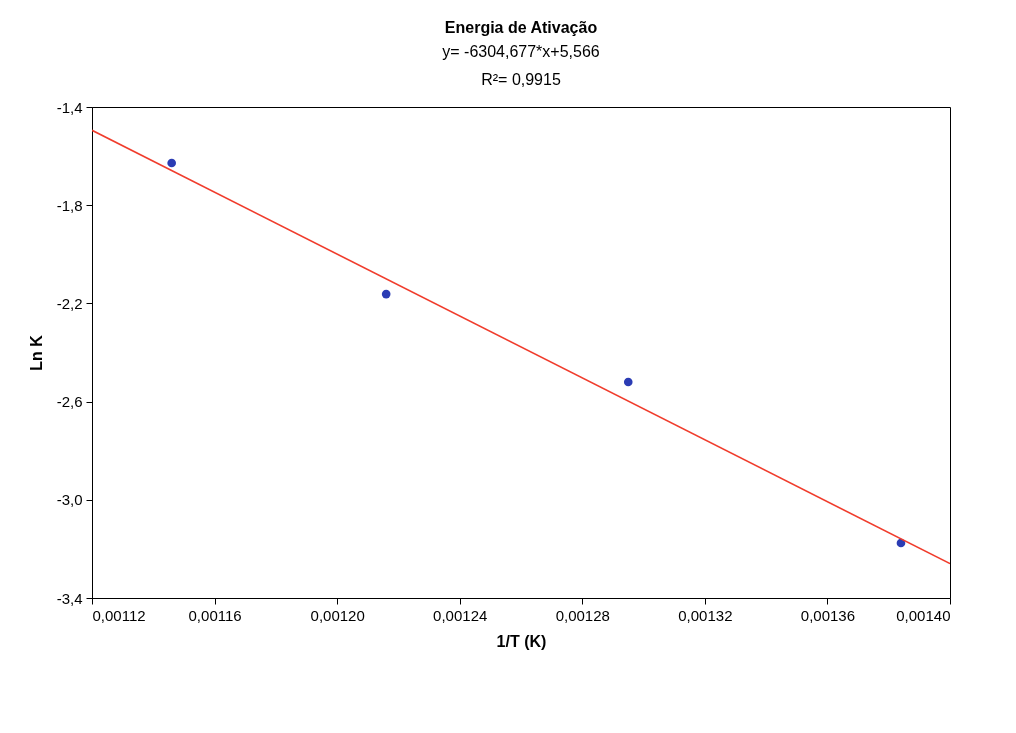  I want to click on x-tick-label: 0,00124, so click(460, 615).